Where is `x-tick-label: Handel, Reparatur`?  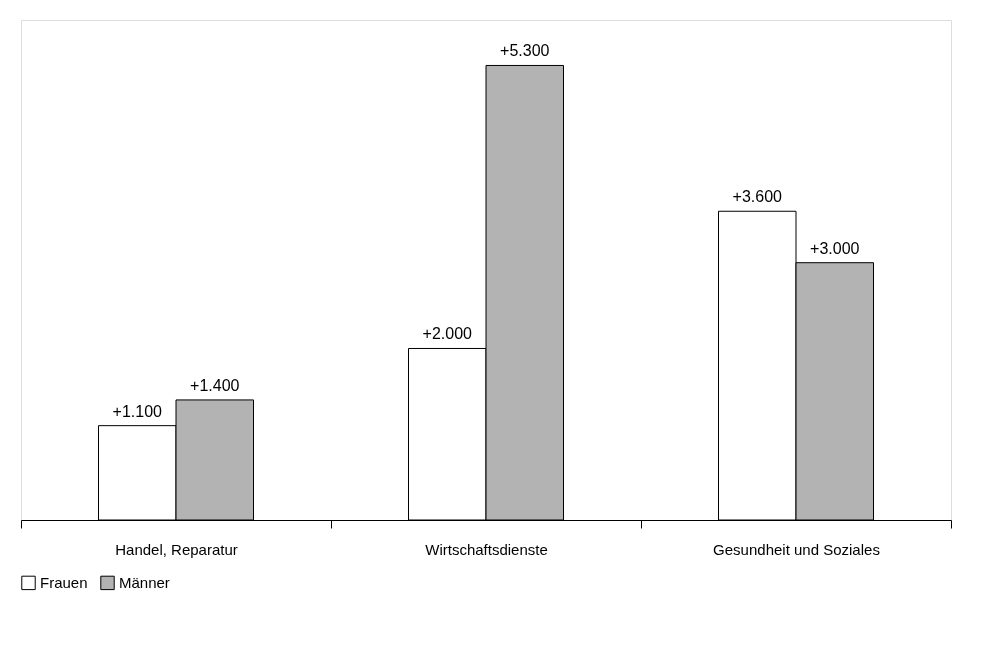
x-tick-label: Handel, Reparatur is located at coordinates (176, 549).